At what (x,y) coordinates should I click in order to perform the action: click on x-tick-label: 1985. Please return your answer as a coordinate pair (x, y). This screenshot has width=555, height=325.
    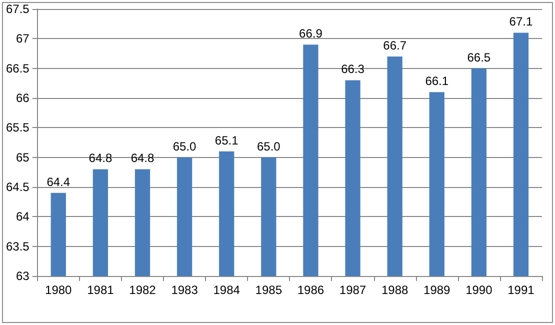
    Looking at the image, I should click on (268, 290).